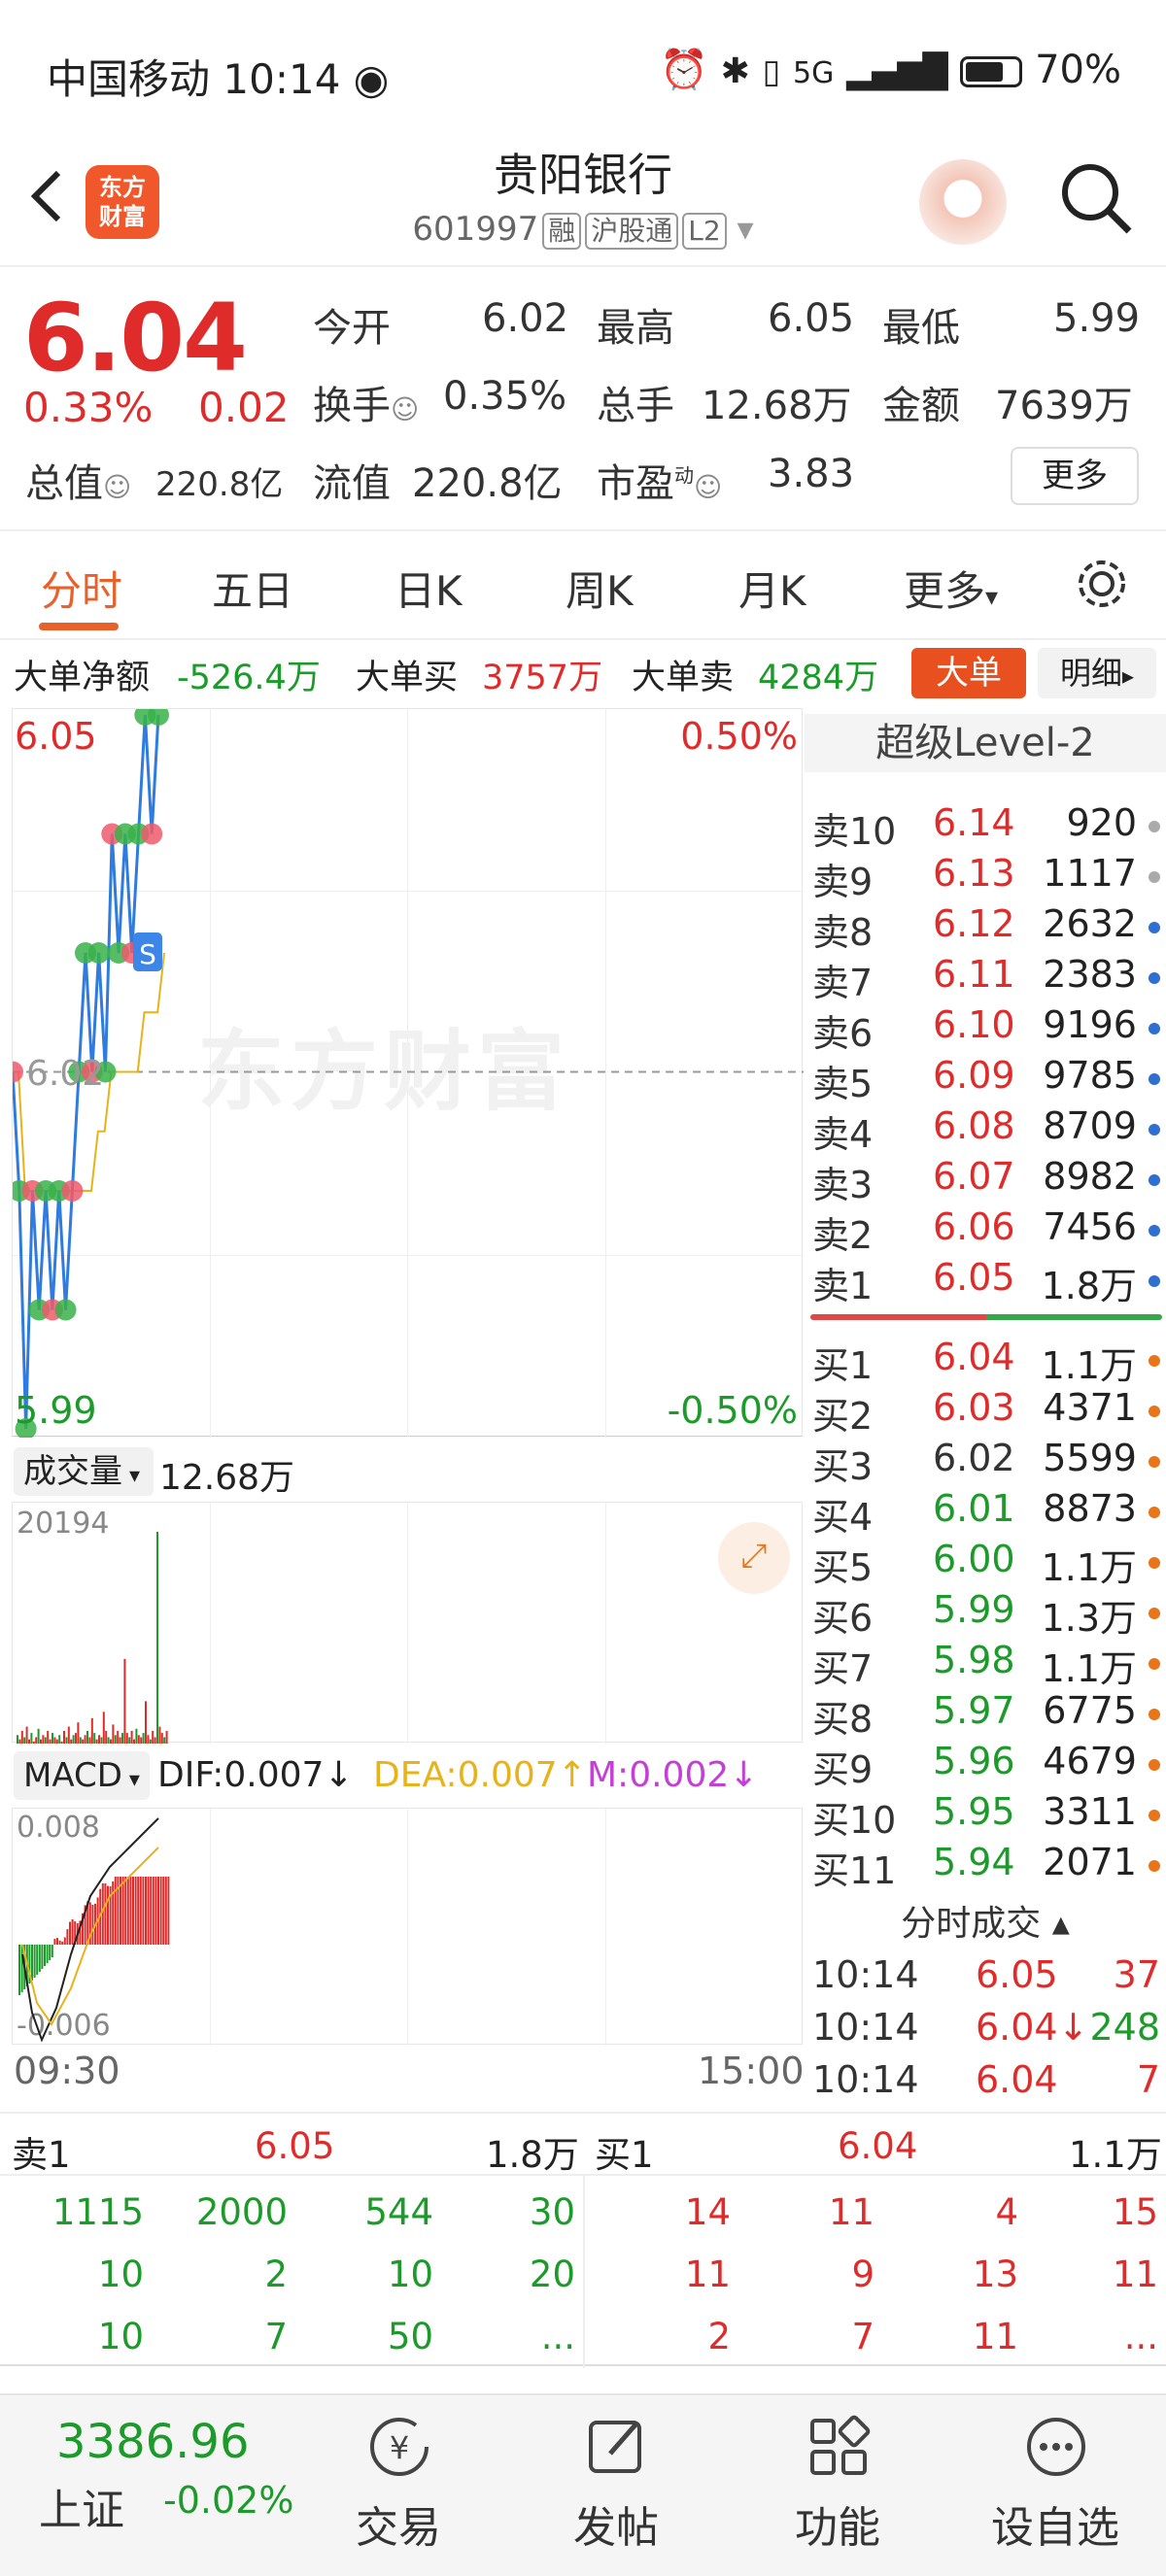  I want to click on bid-row: 买6 5.99 1.3万, so click(985, 1614).